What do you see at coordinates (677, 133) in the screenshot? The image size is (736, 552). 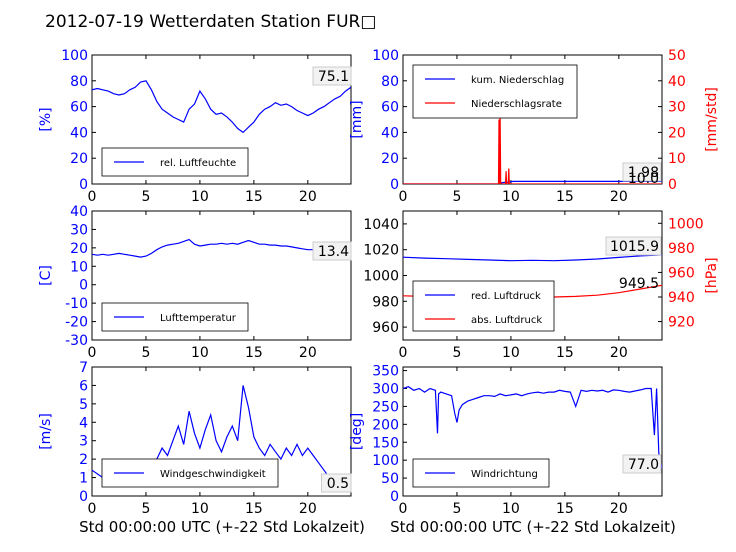 I see `y-right-tick-label: 20` at bounding box center [677, 133].